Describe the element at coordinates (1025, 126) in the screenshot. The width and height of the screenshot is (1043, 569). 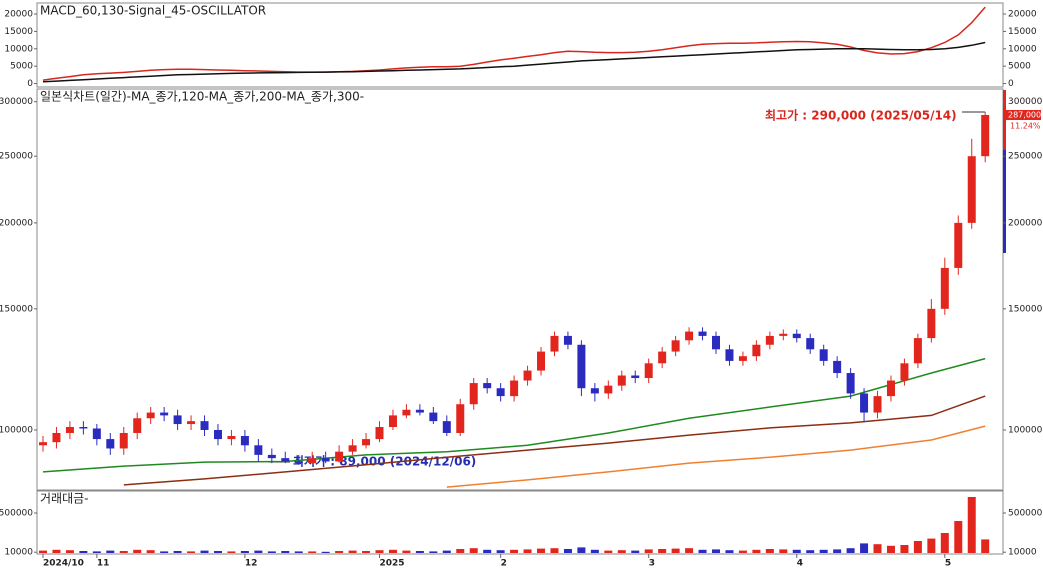
I see `change-label: 11.24%` at that location.